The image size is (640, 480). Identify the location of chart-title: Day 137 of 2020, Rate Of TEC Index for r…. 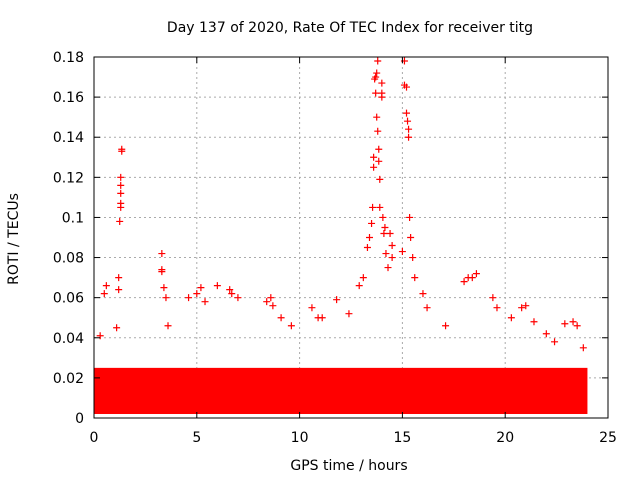
(350, 28).